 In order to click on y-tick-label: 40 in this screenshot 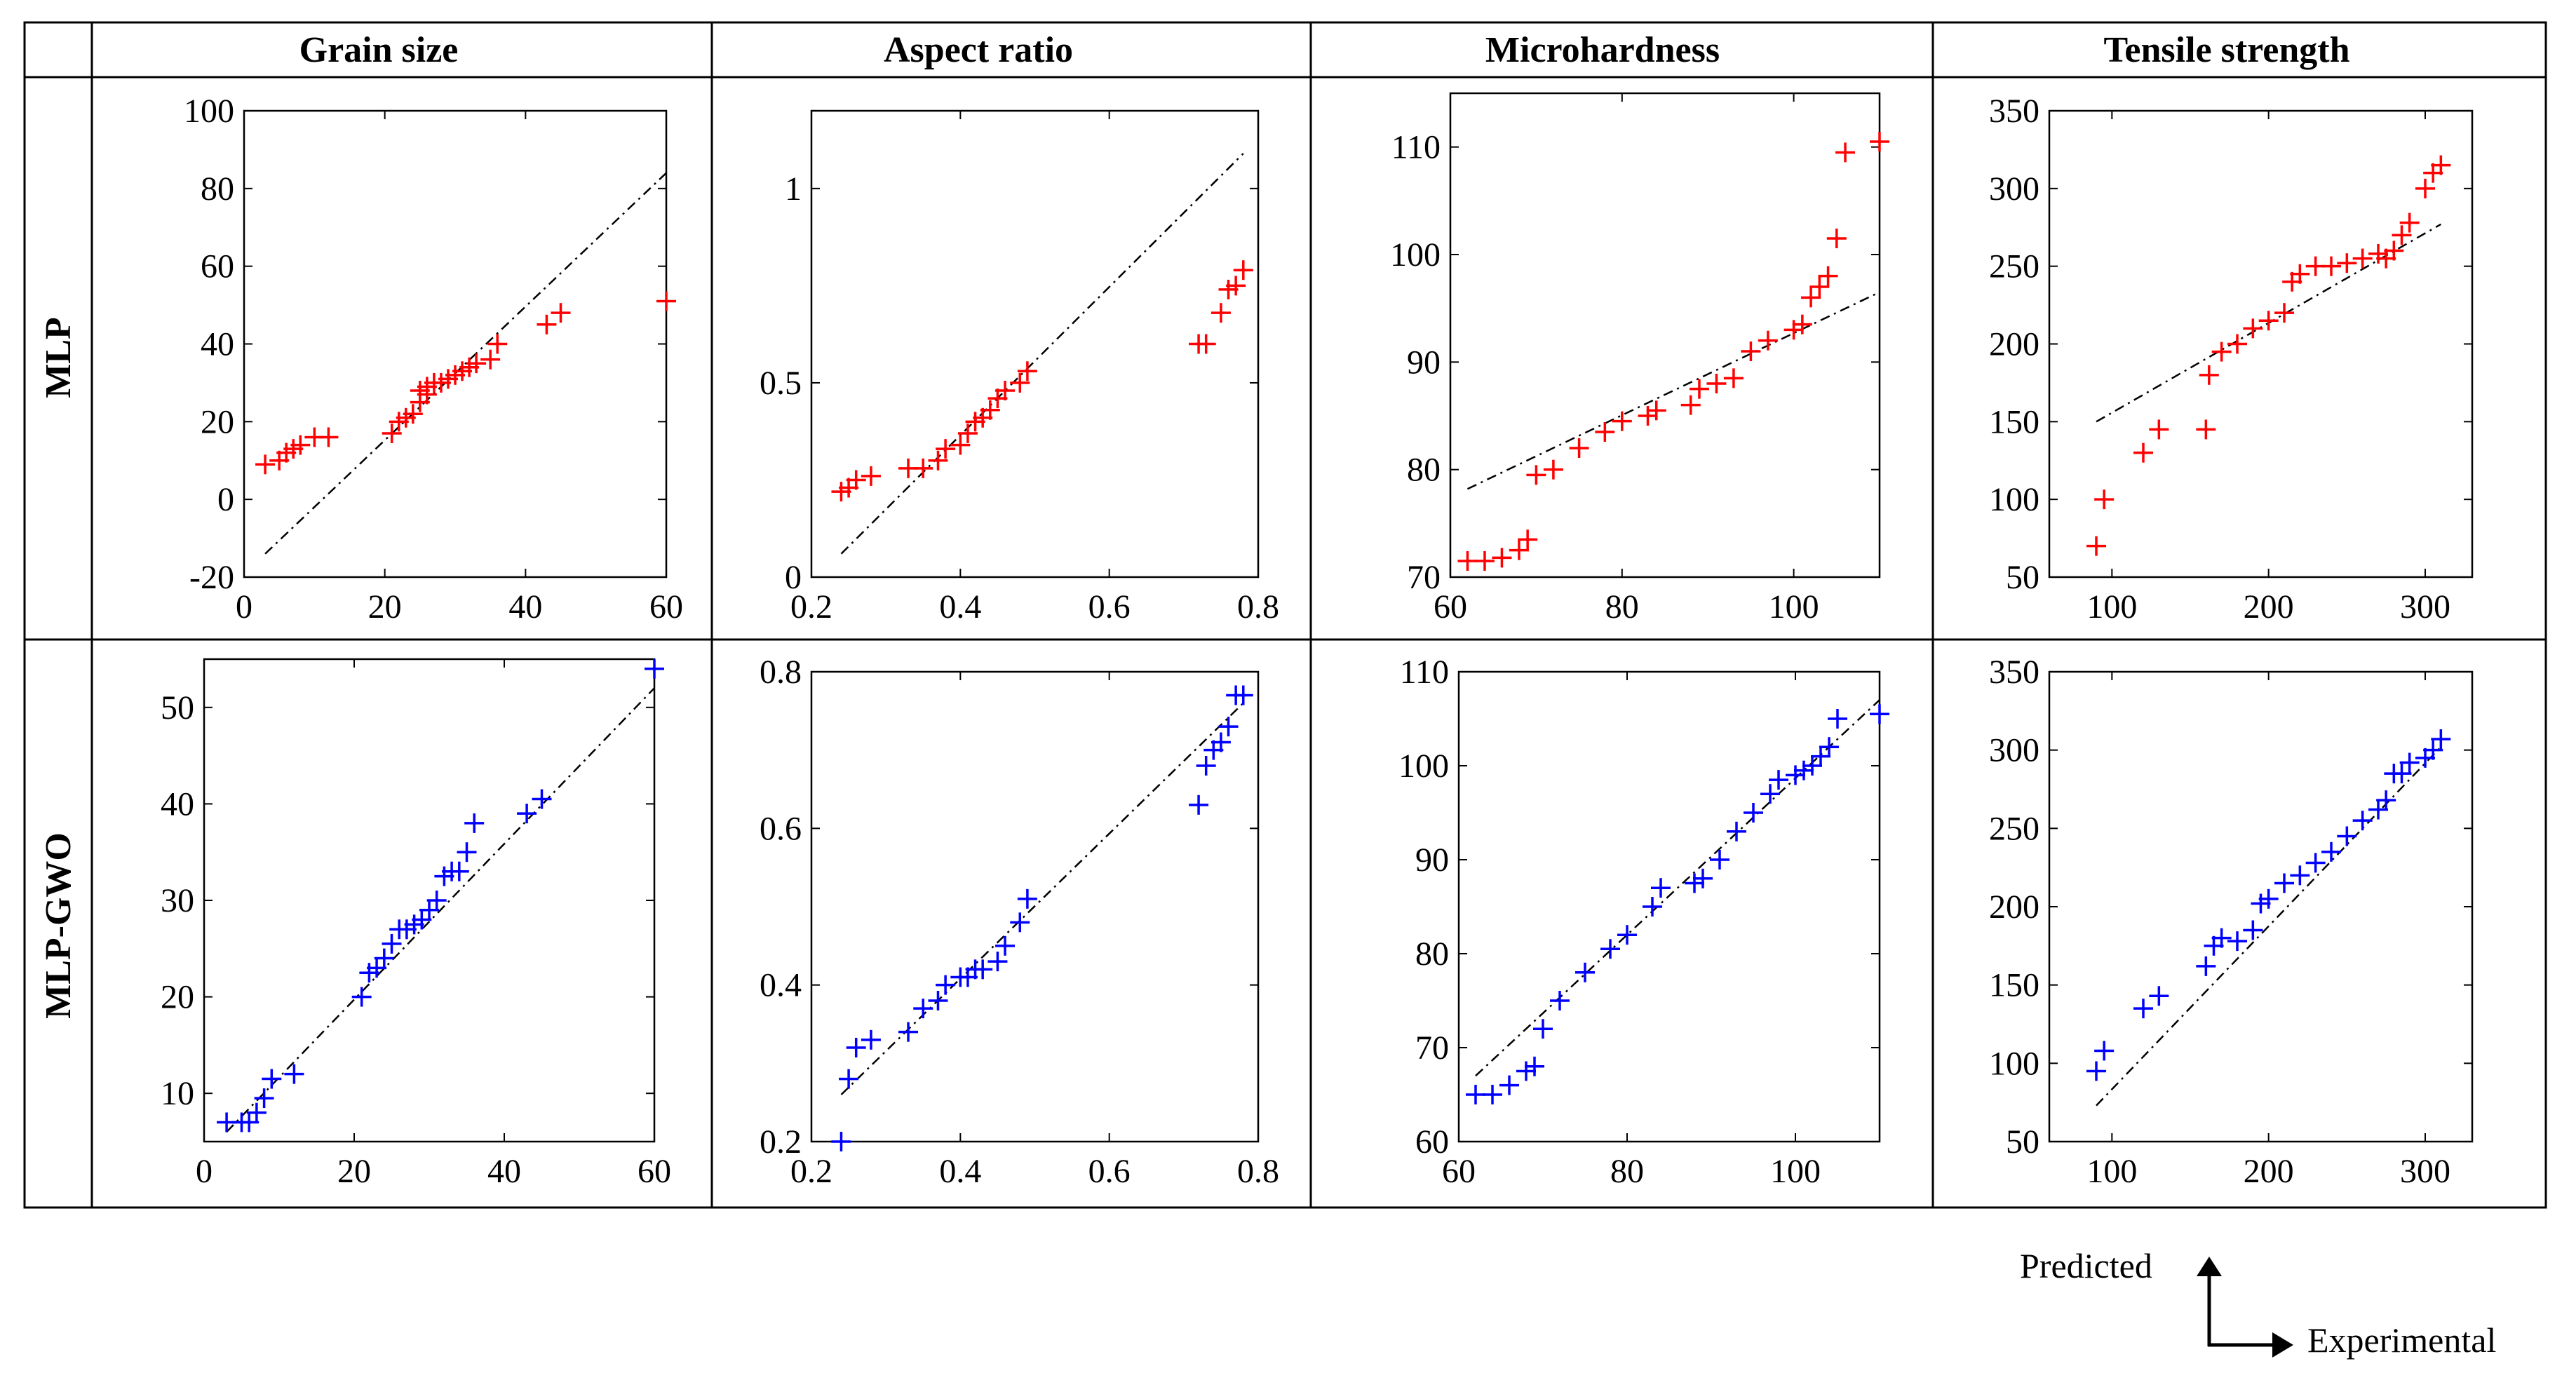, I will do `click(217, 344)`.